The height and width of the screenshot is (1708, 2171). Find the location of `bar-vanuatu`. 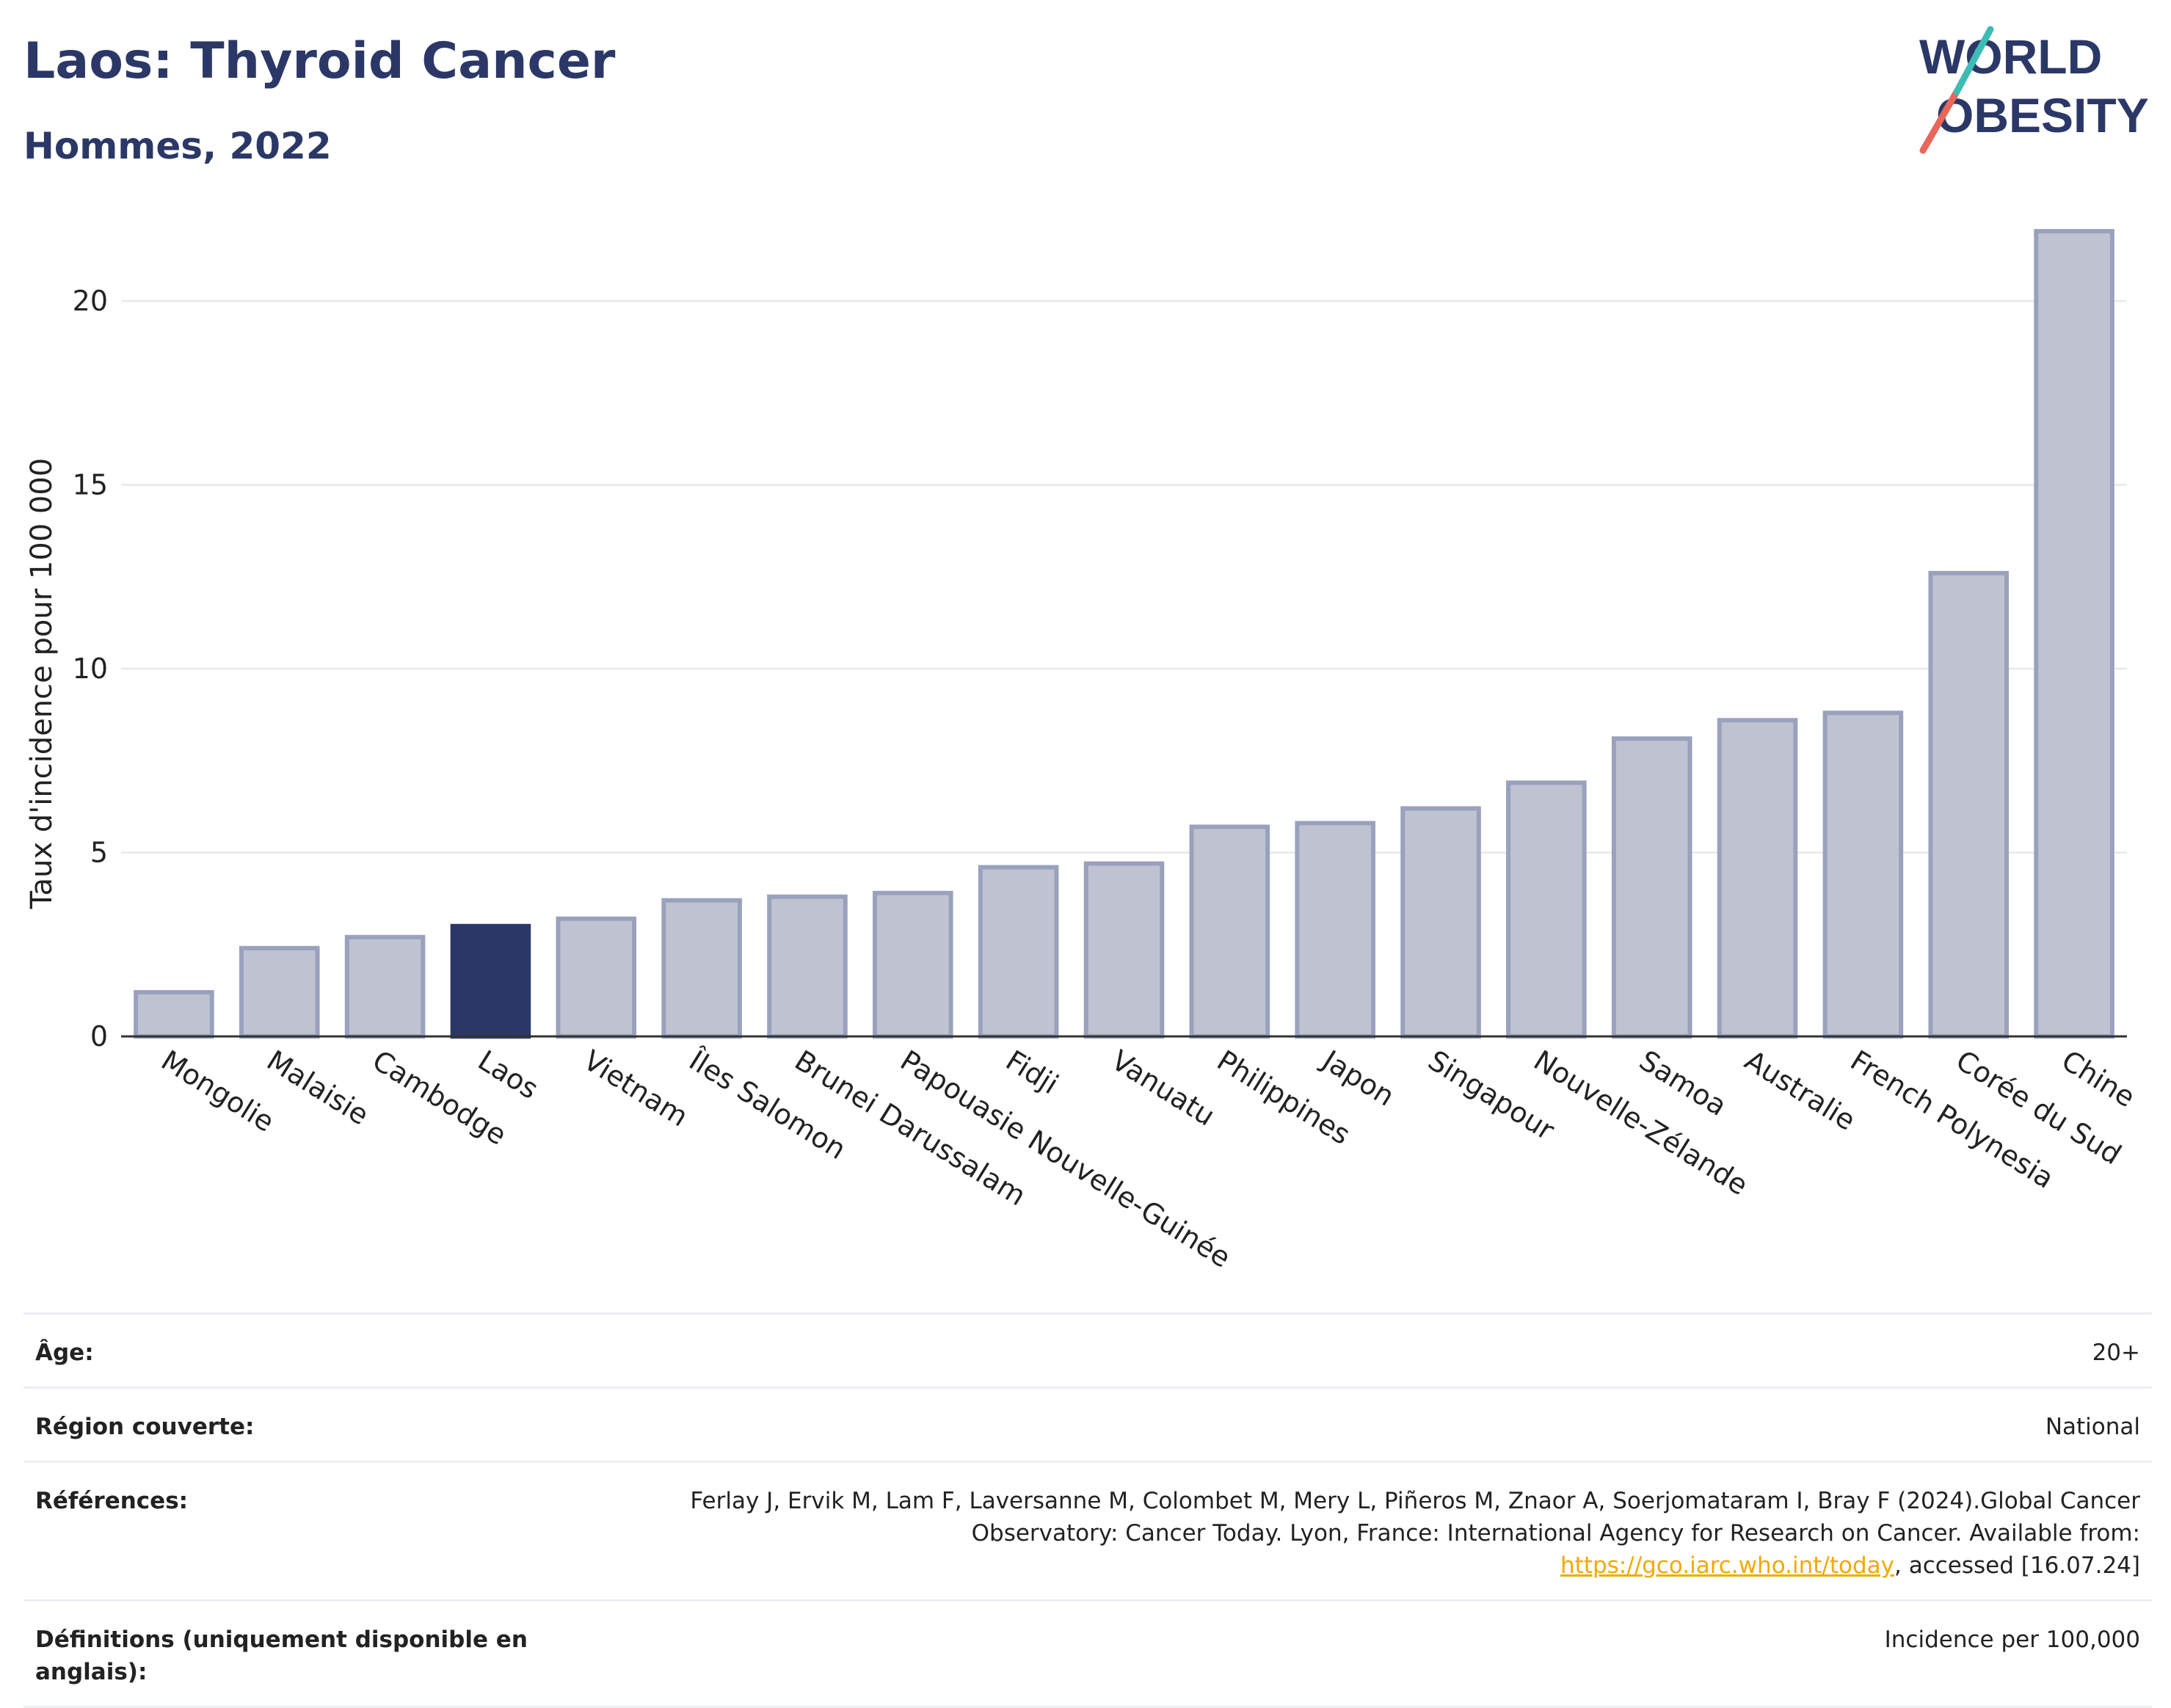

bar-vanuatu is located at coordinates (1124, 950).